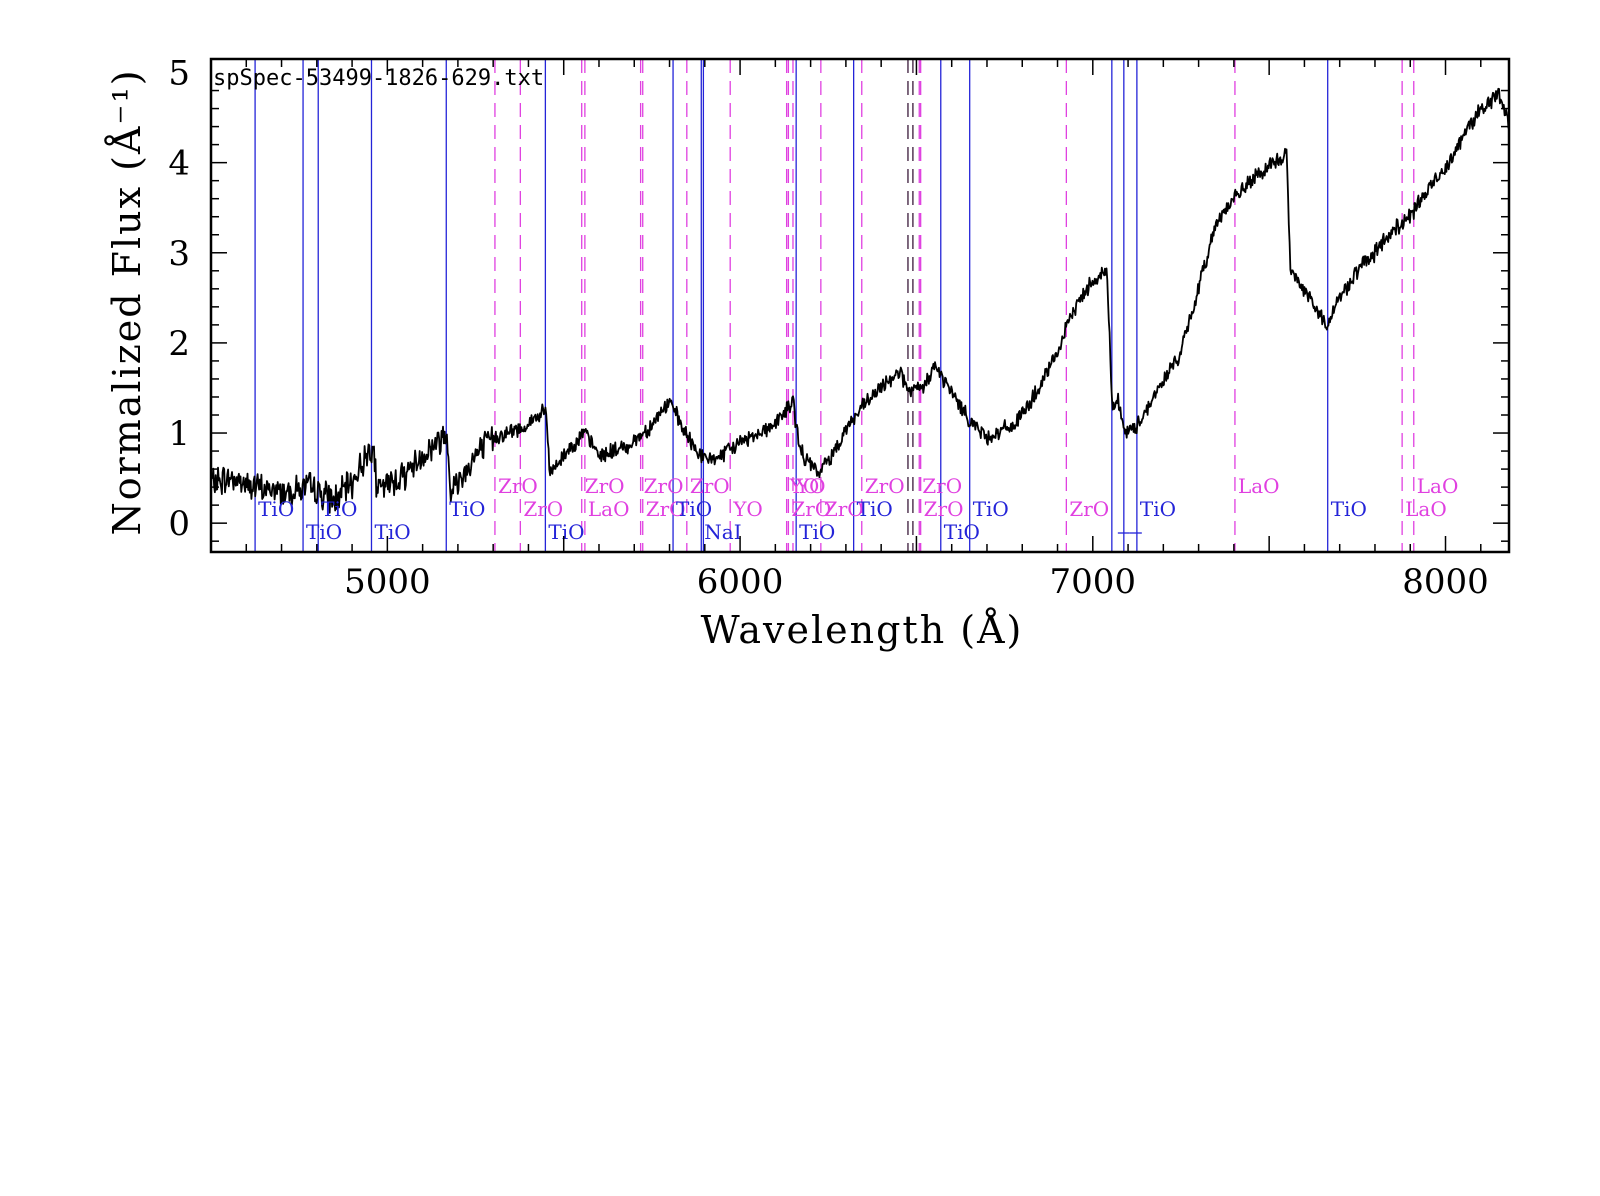 The width and height of the screenshot is (1600, 1196). Describe the element at coordinates (127, 301) in the screenshot. I see `y-axis-title: Normalized Flux (Å⁻¹)` at that location.